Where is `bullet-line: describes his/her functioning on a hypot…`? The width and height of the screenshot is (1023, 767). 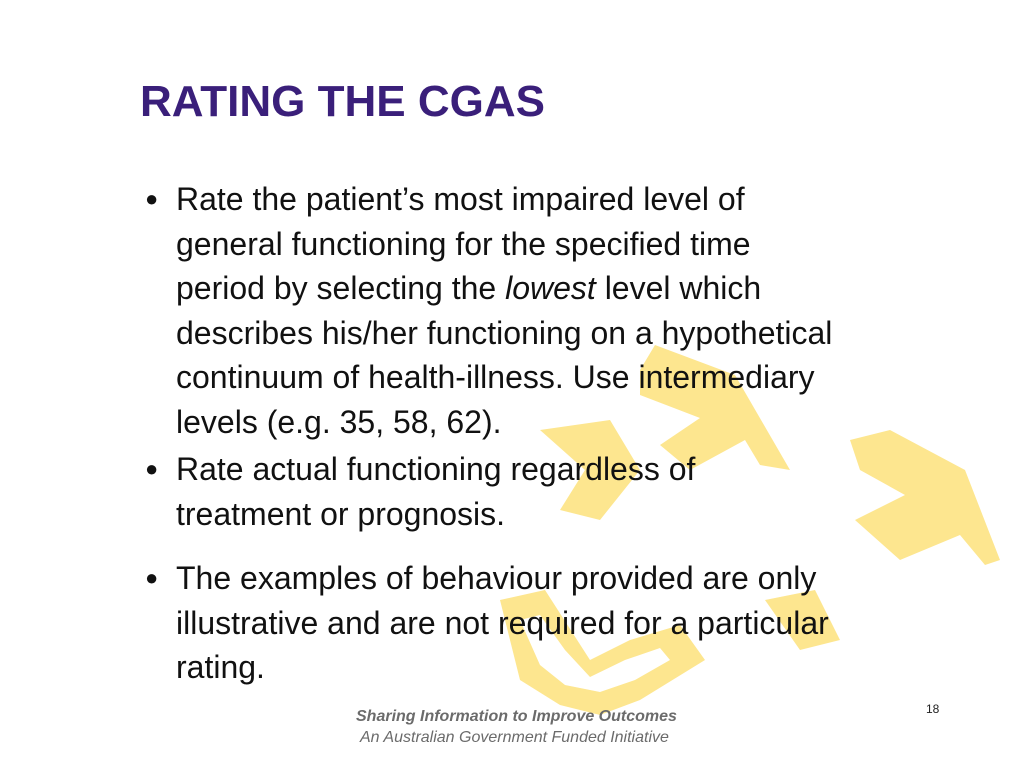 bullet-line: describes his/her functioning on a hypot… is located at coordinates (504, 332).